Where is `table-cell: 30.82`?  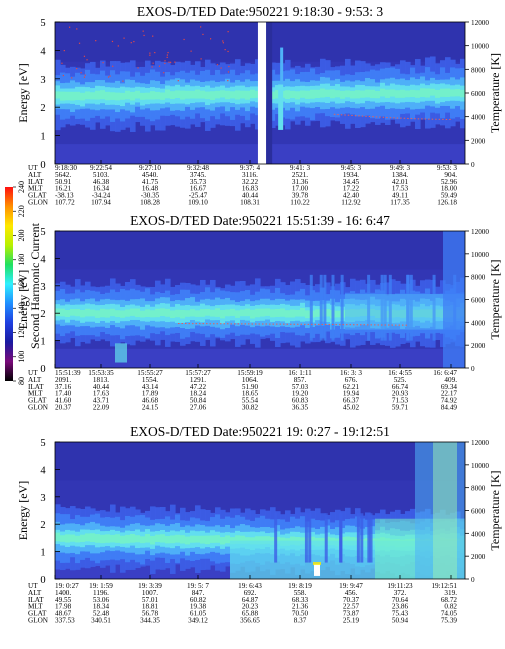 table-cell: 30.82 is located at coordinates (250, 408).